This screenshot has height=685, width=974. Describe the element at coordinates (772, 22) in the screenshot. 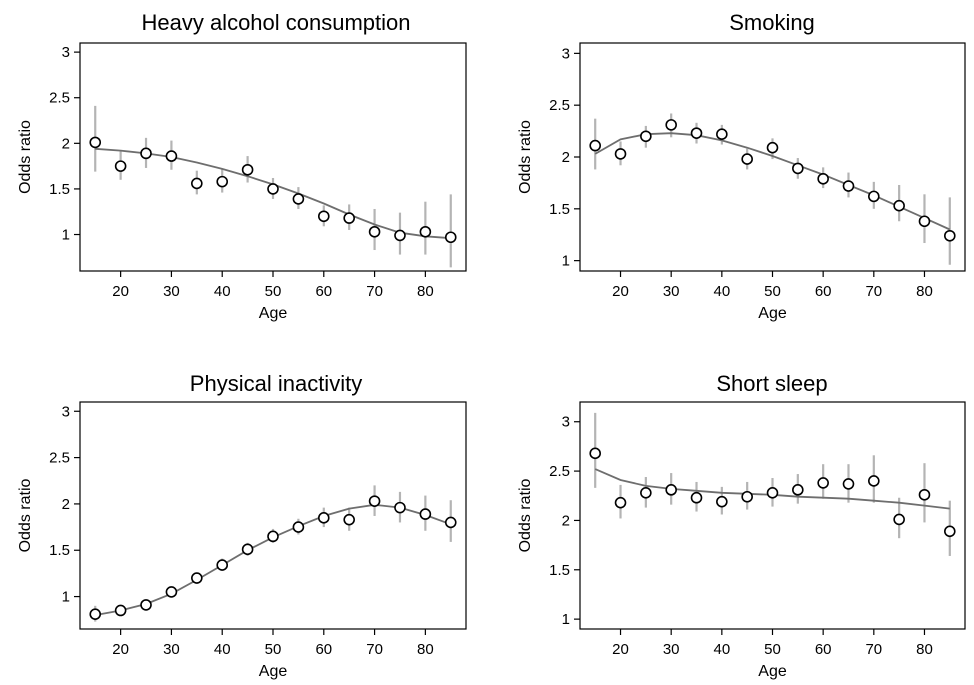

I see `chart-title: Smoking` at that location.